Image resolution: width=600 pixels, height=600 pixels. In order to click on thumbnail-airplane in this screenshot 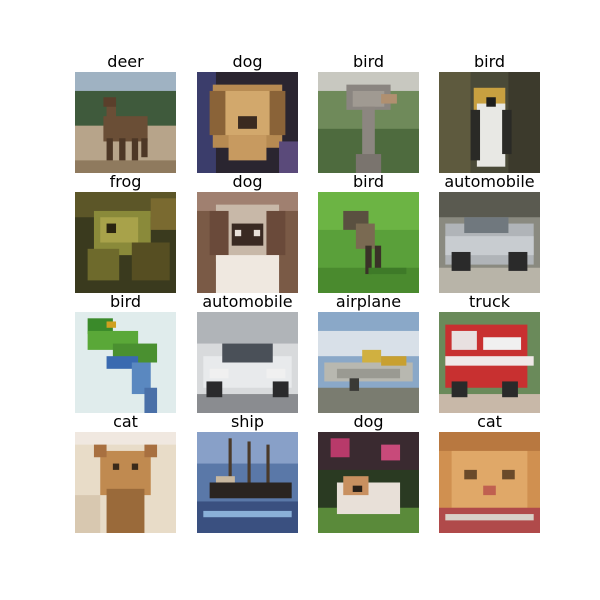, I will do `click(368, 362)`.